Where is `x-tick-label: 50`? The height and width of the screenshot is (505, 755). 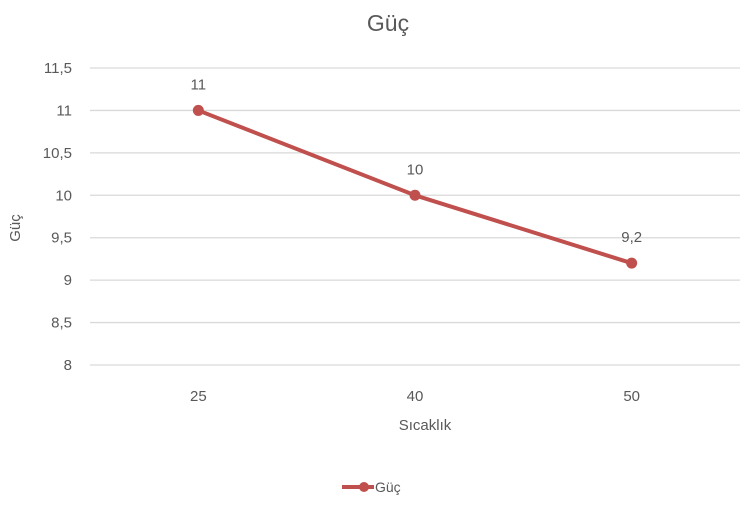
x-tick-label: 50 is located at coordinates (631, 396).